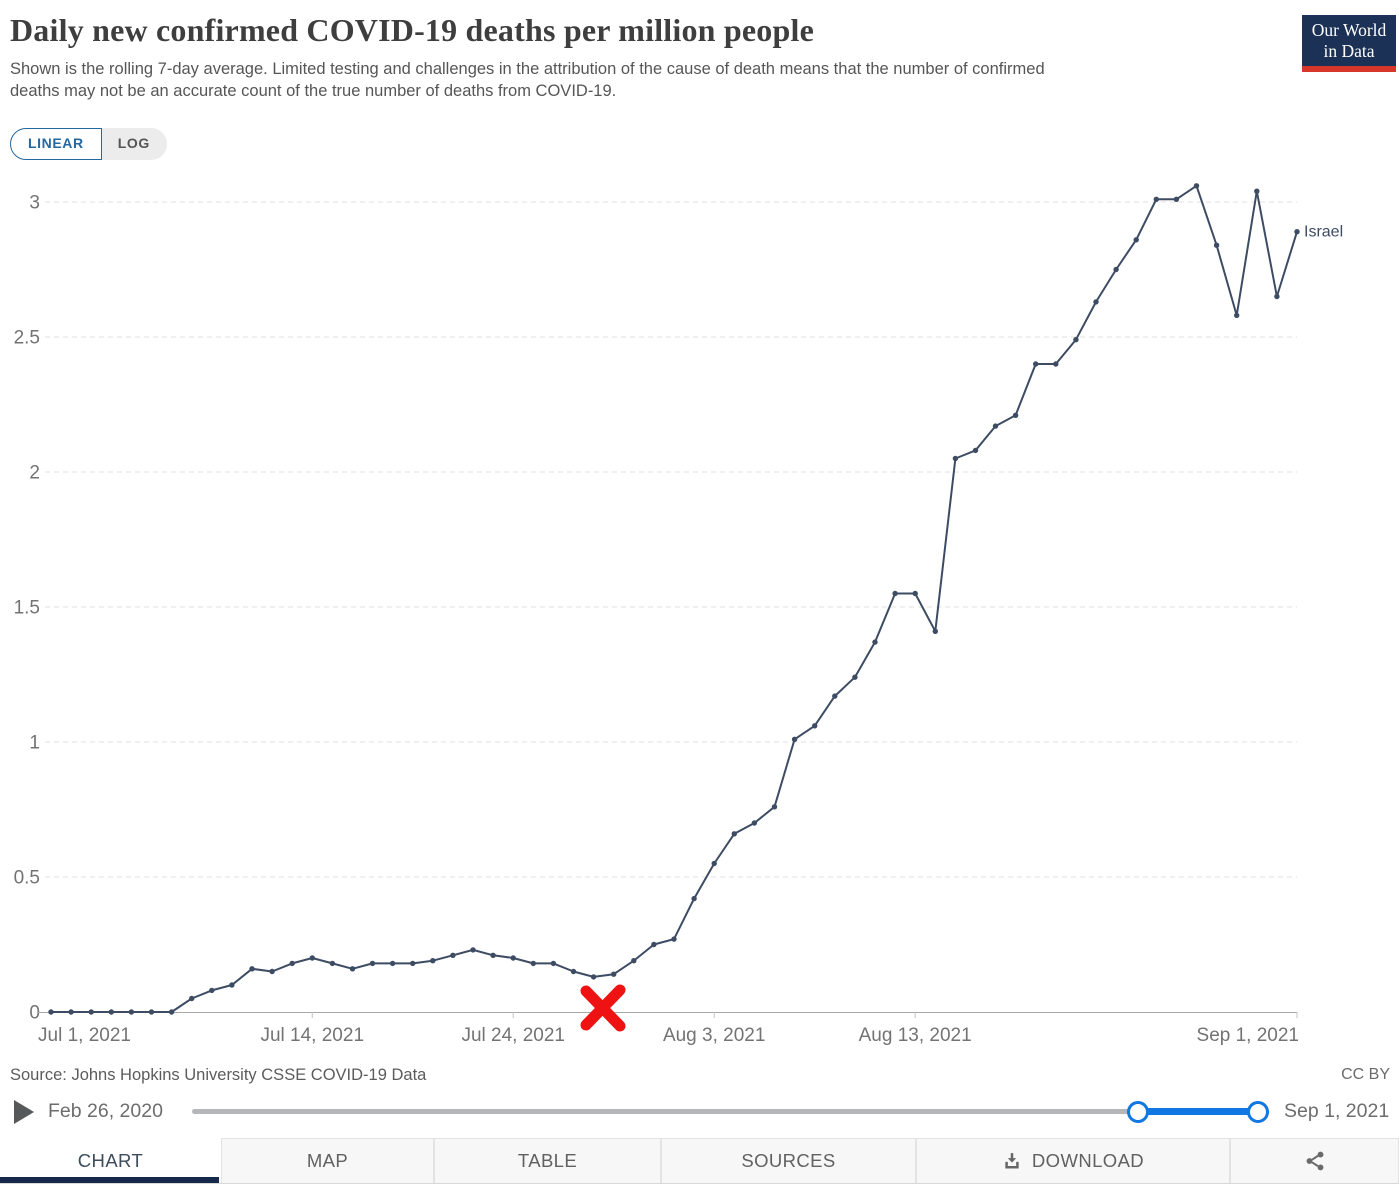 This screenshot has height=1185, width=1399. Describe the element at coordinates (788, 1160) in the screenshot. I see `tab-sources: SOURCES` at that location.